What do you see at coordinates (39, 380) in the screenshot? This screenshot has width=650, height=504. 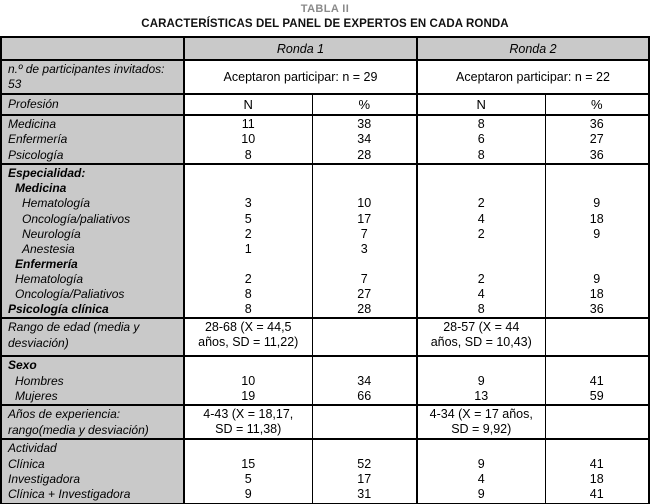 I see `row-label: Hombres` at bounding box center [39, 380].